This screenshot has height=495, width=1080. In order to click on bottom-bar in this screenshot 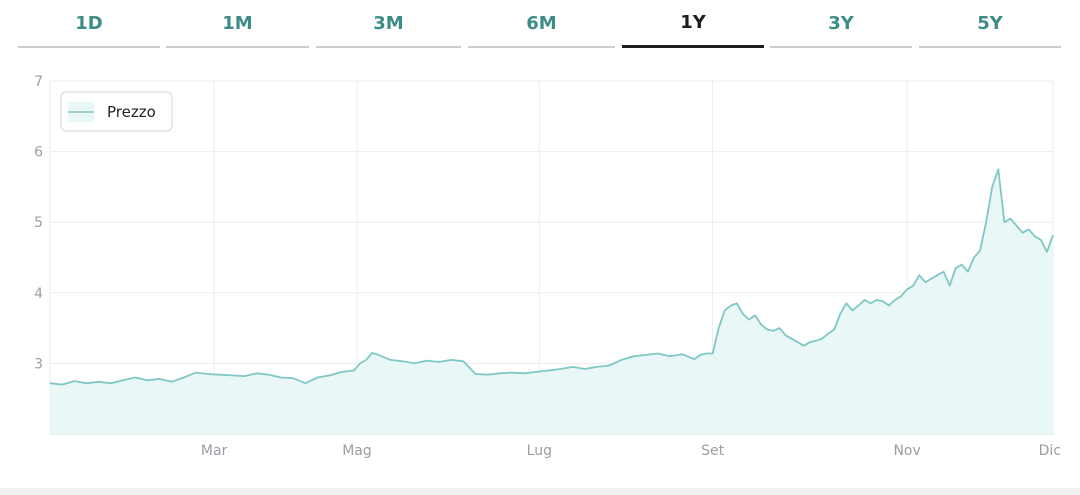, I will do `click(540, 491)`.